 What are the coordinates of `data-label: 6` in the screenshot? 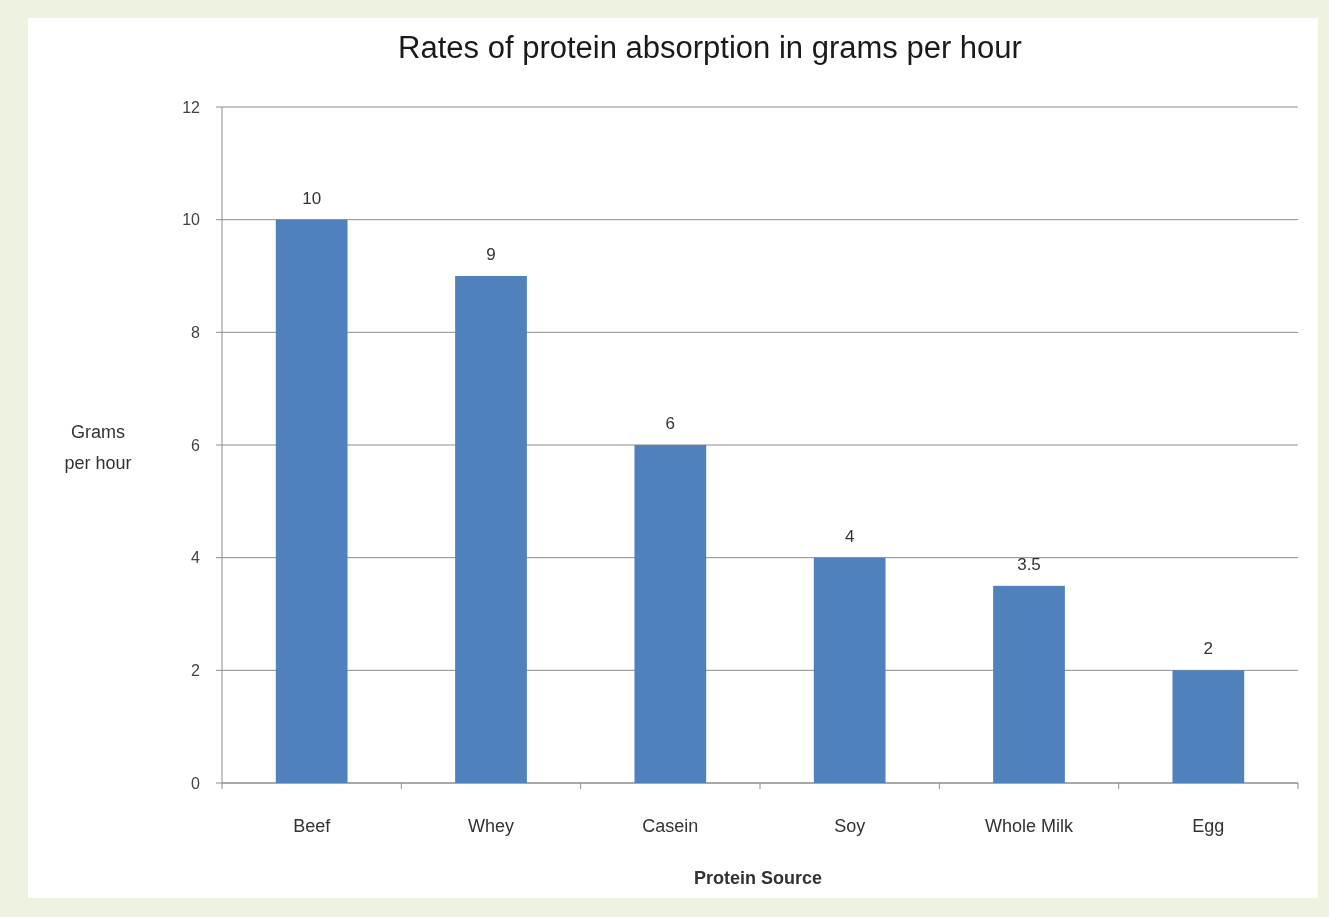 It's located at (670, 423).